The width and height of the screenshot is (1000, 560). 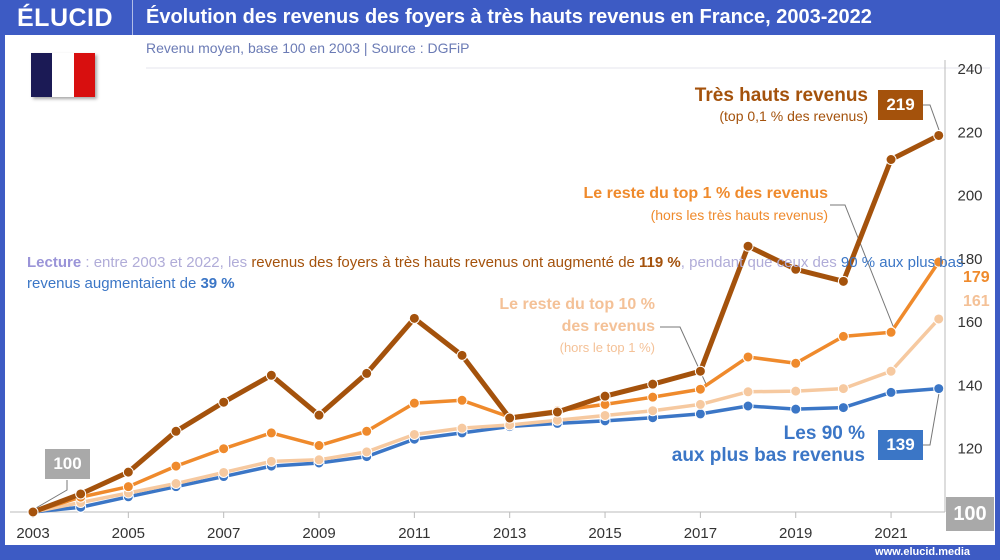 I want to click on end-box-top01: 219, so click(x=900, y=105).